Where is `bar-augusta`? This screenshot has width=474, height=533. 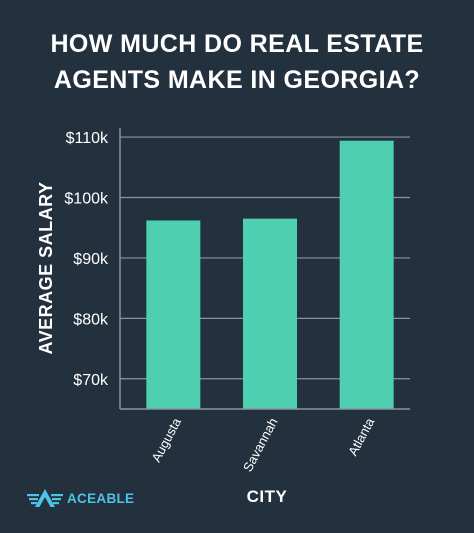
bar-augusta is located at coordinates (173, 314).